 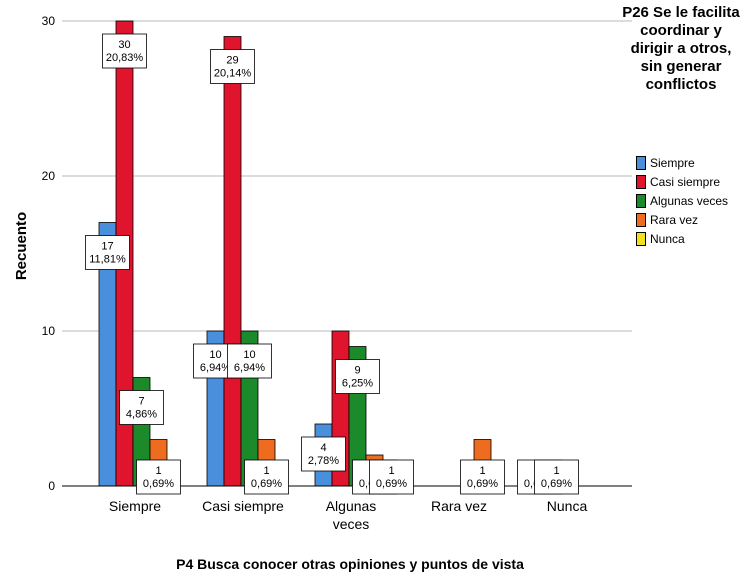 What do you see at coordinates (107, 247) in the screenshot?
I see `data-label-count: 17` at bounding box center [107, 247].